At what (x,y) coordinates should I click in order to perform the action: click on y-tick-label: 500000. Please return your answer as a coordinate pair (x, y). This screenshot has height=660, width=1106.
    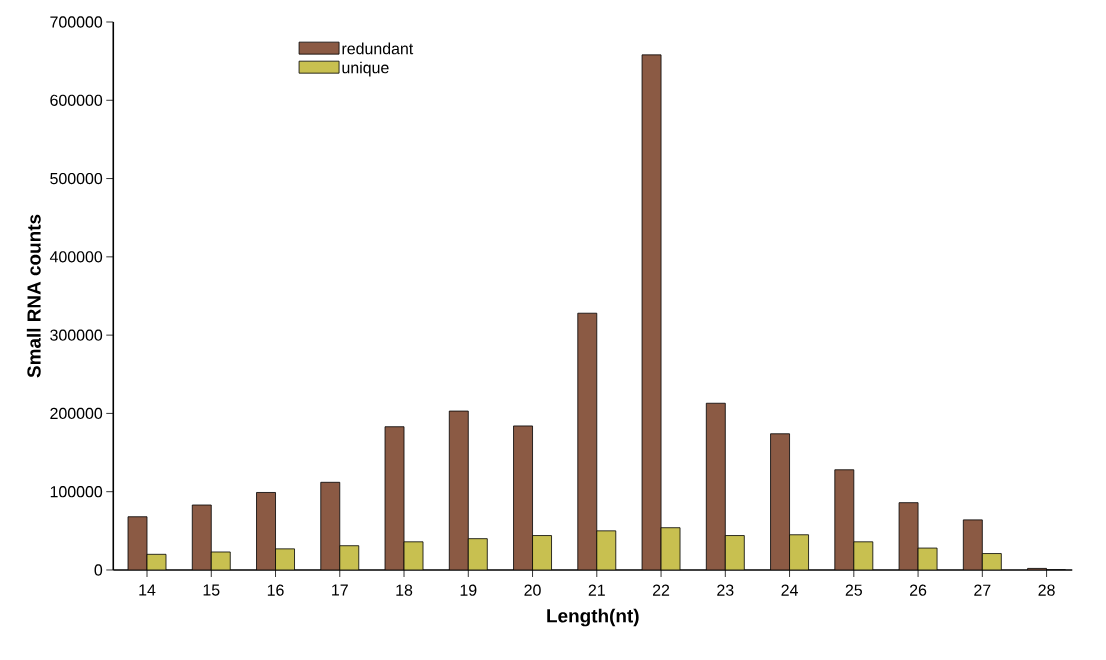
    Looking at the image, I should click on (76, 178).